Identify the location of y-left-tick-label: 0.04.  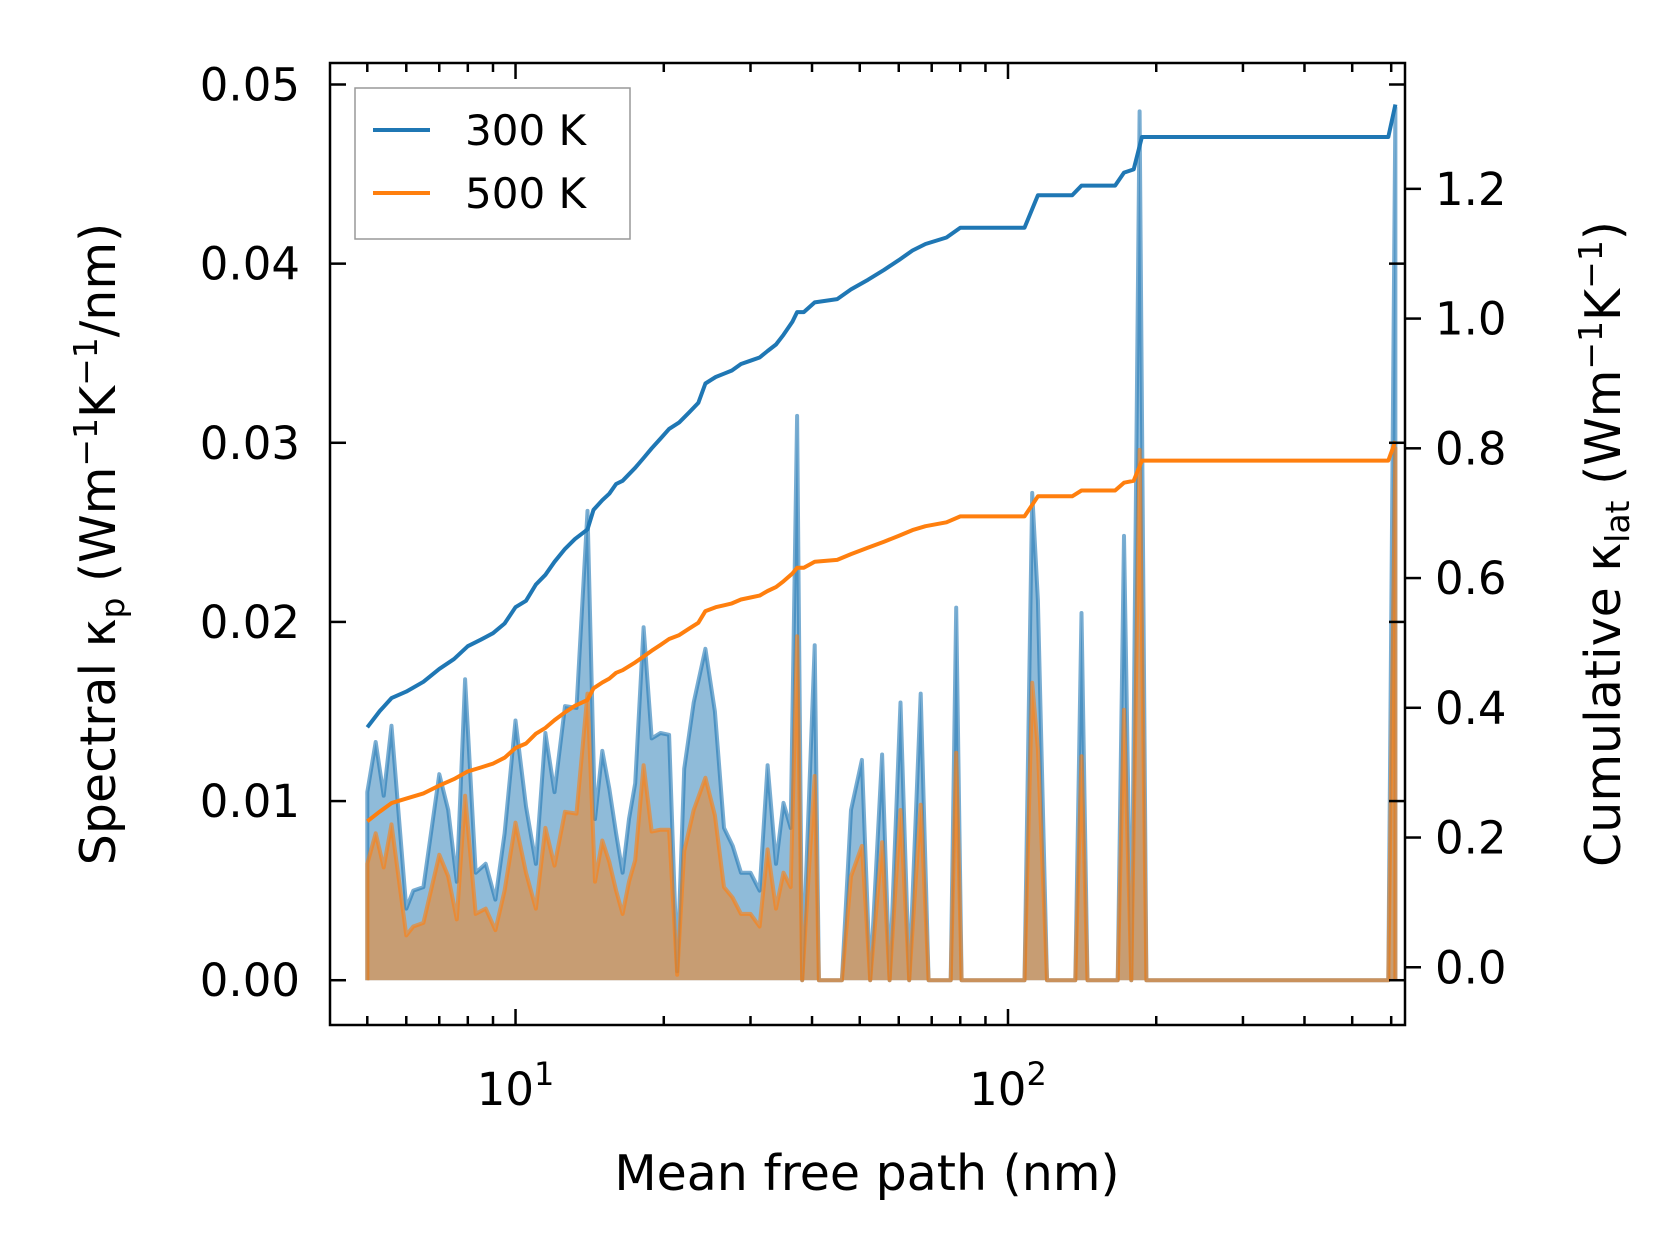
(250, 264).